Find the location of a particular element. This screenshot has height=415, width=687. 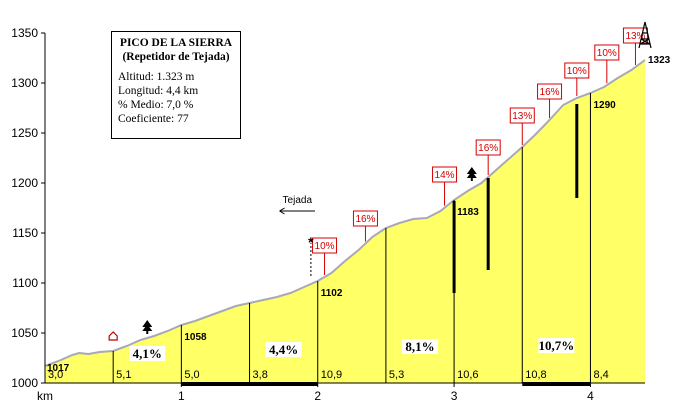

segment-grade-label: 10,8 is located at coordinates (535, 375).